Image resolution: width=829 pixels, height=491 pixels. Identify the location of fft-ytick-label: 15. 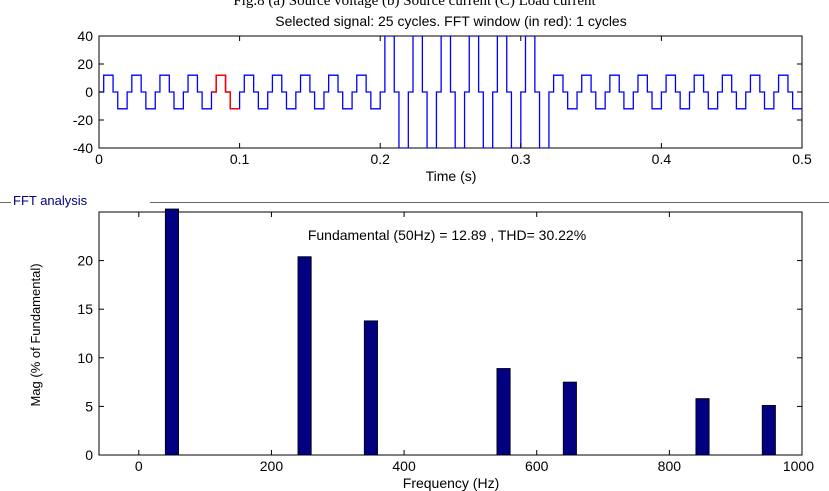
(85, 309).